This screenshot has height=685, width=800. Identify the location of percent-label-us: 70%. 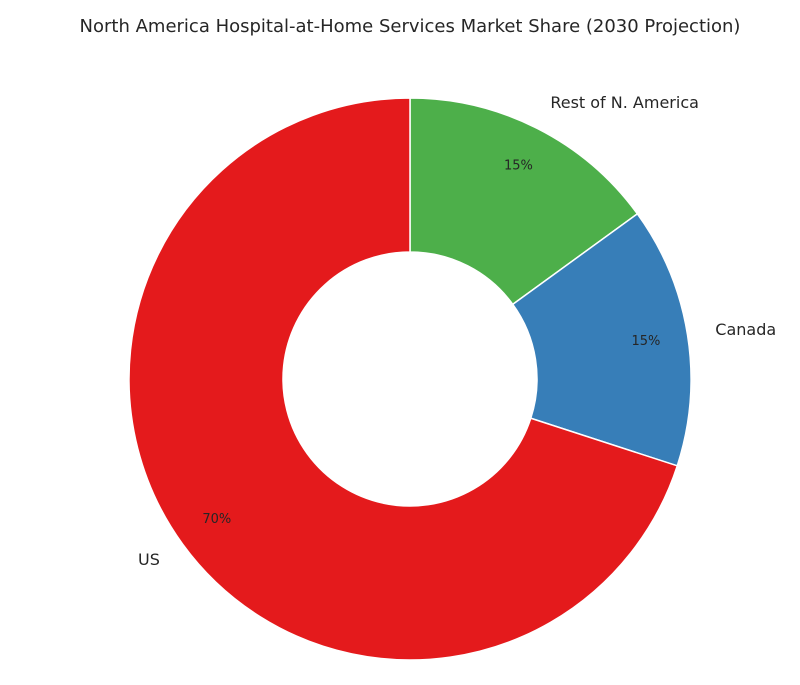
(216, 519).